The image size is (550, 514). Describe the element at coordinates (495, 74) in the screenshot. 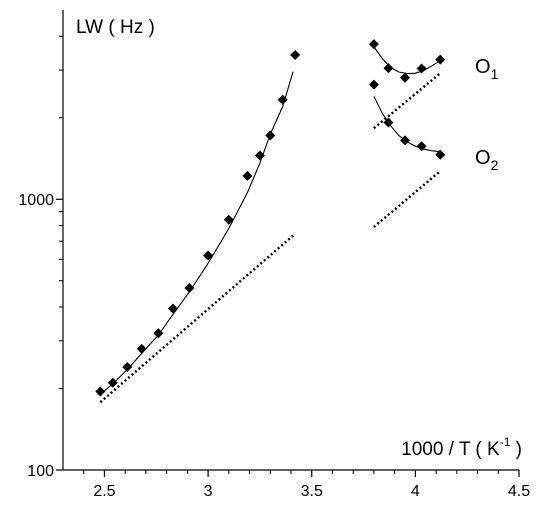

I see `series-label-o1-subscript: 1` at that location.